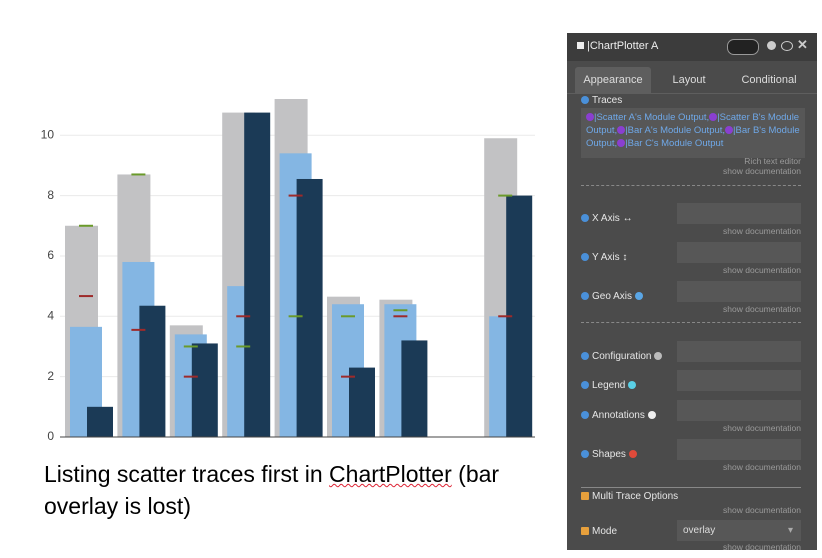  What do you see at coordinates (623, 46) in the screenshot?
I see `panel-title: |ChartPlotter A` at bounding box center [623, 46].